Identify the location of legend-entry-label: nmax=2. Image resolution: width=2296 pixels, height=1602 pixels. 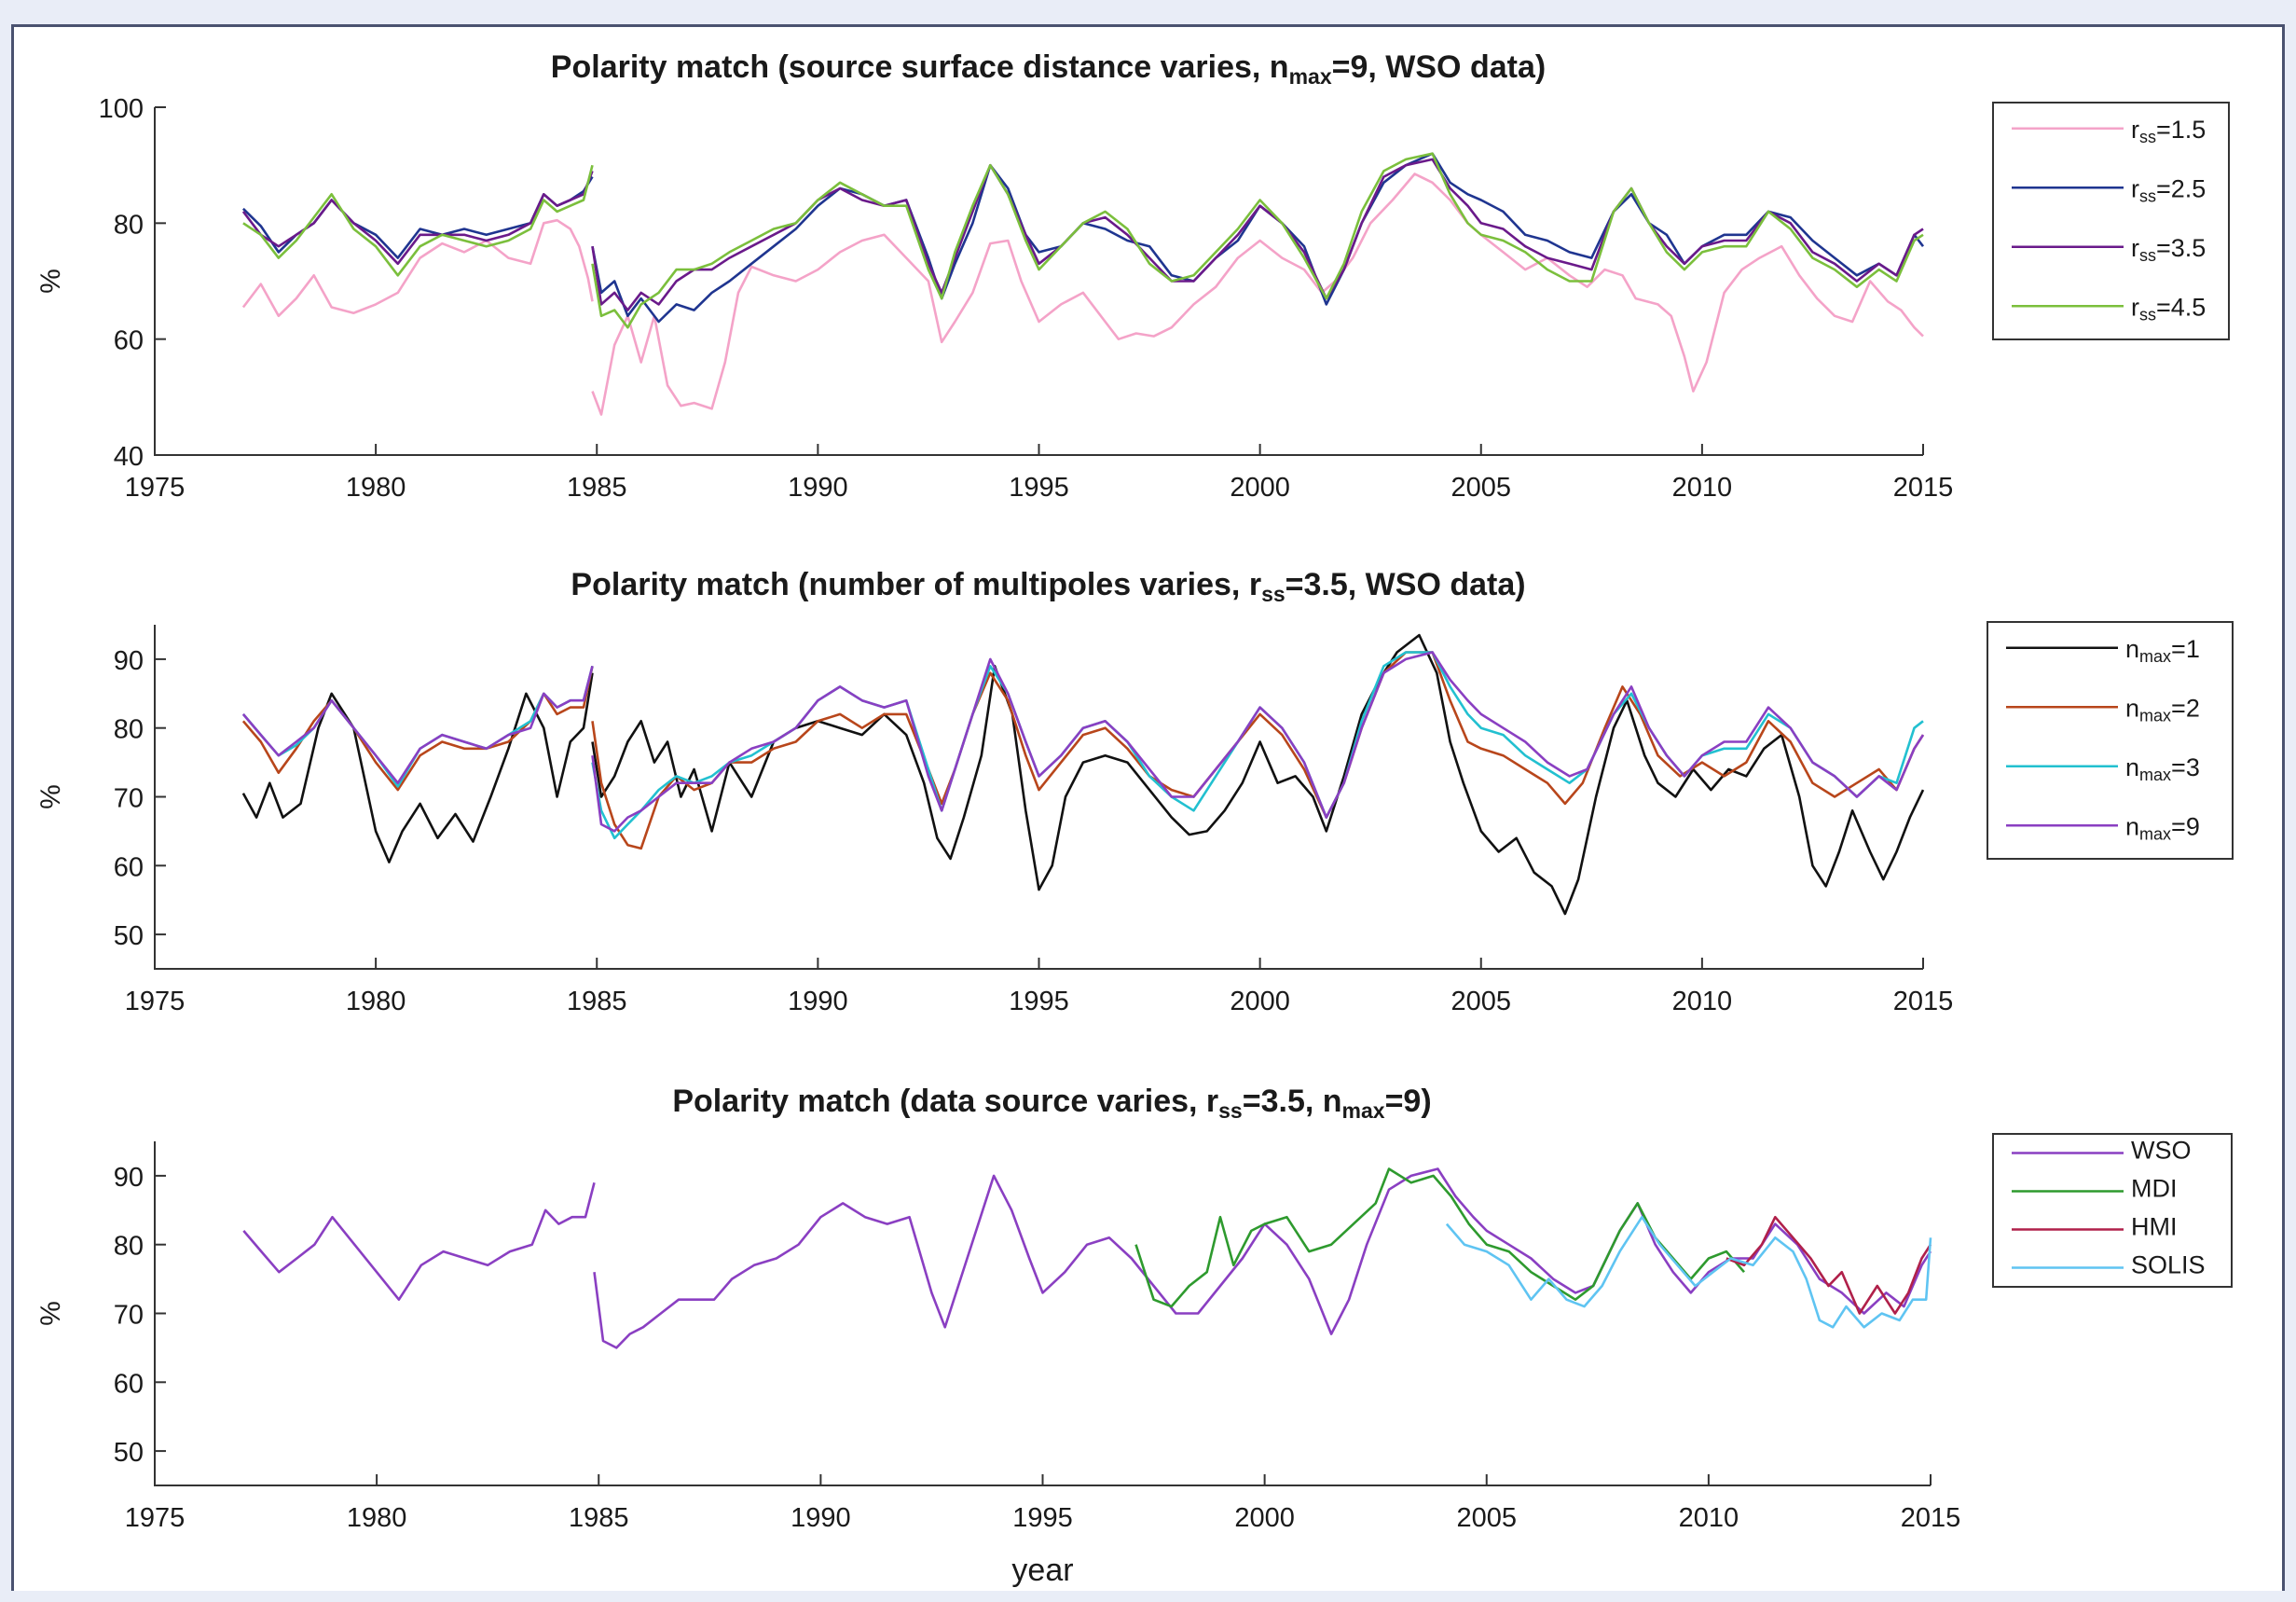
(2162, 709).